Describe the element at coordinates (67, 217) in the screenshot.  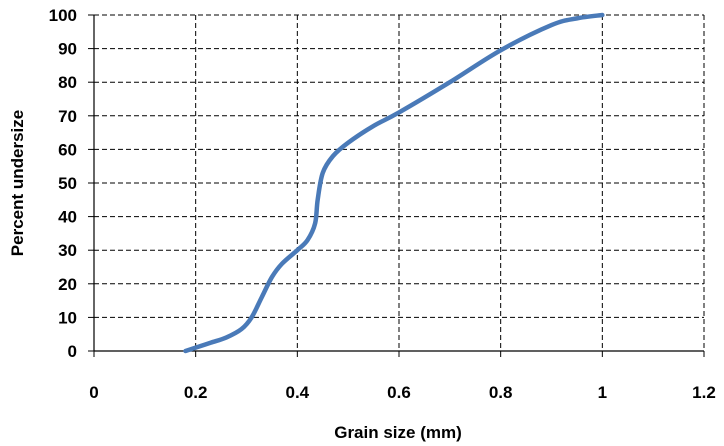
I see `y-tick-label: 40` at that location.